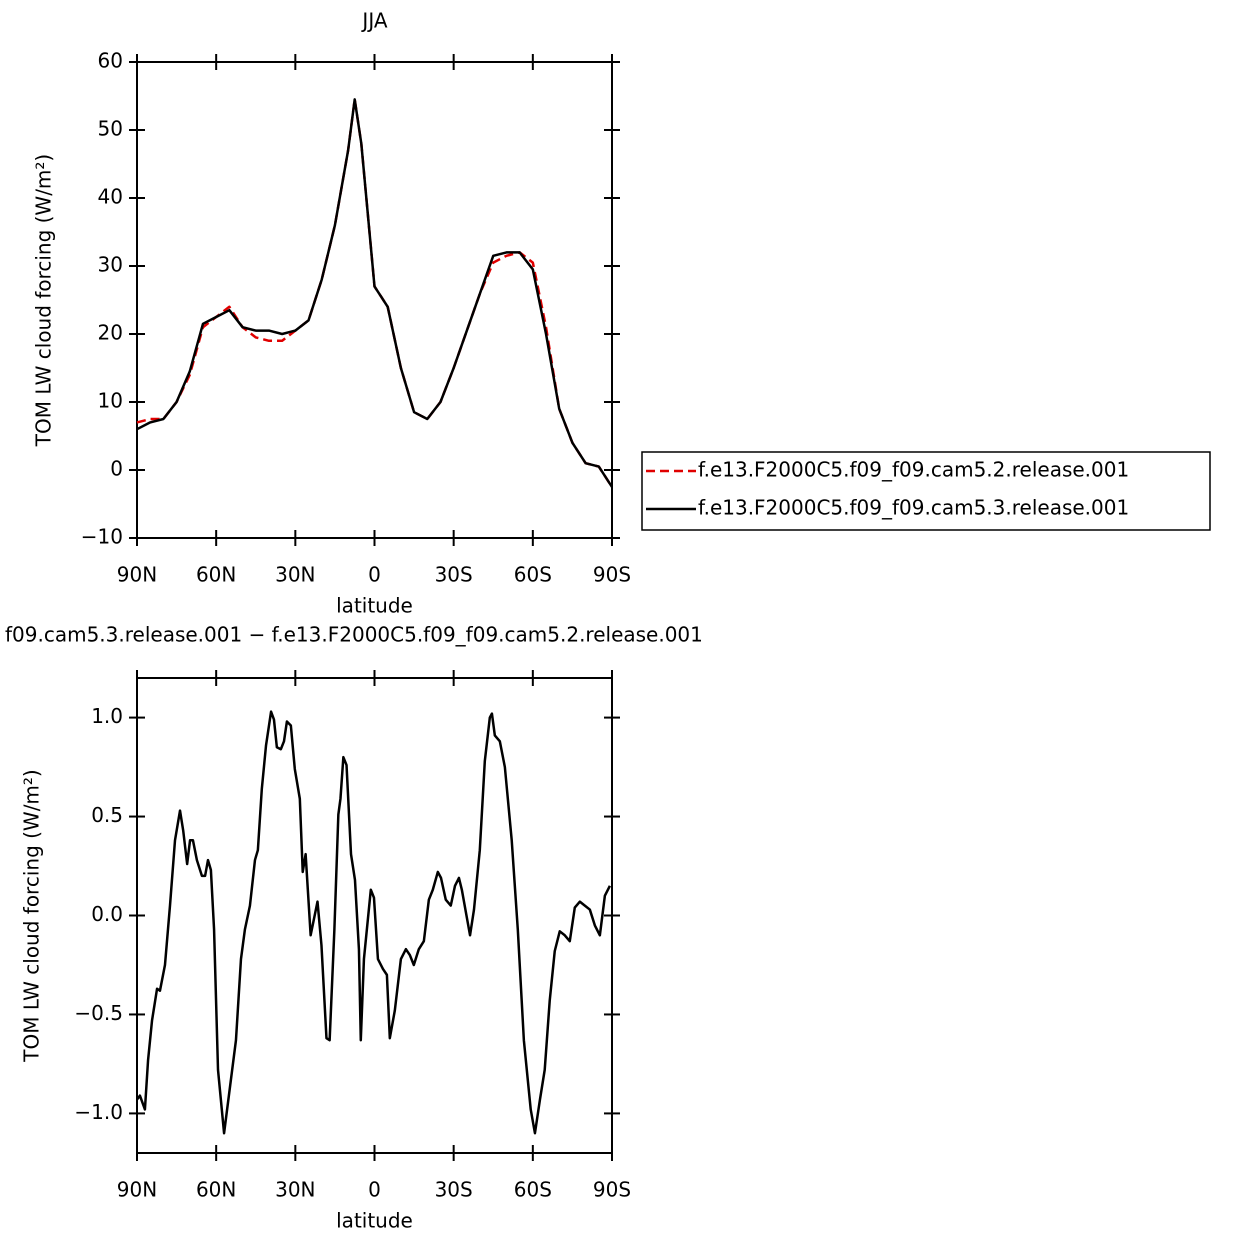  Describe the element at coordinates (110, 197) in the screenshot. I see `y-tick-label: 40` at that location.